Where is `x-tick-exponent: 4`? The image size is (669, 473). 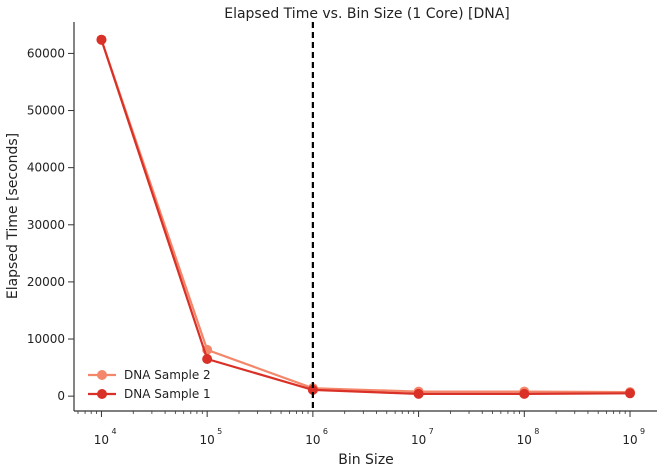
x-tick-exponent: 4 is located at coordinates (113, 431).